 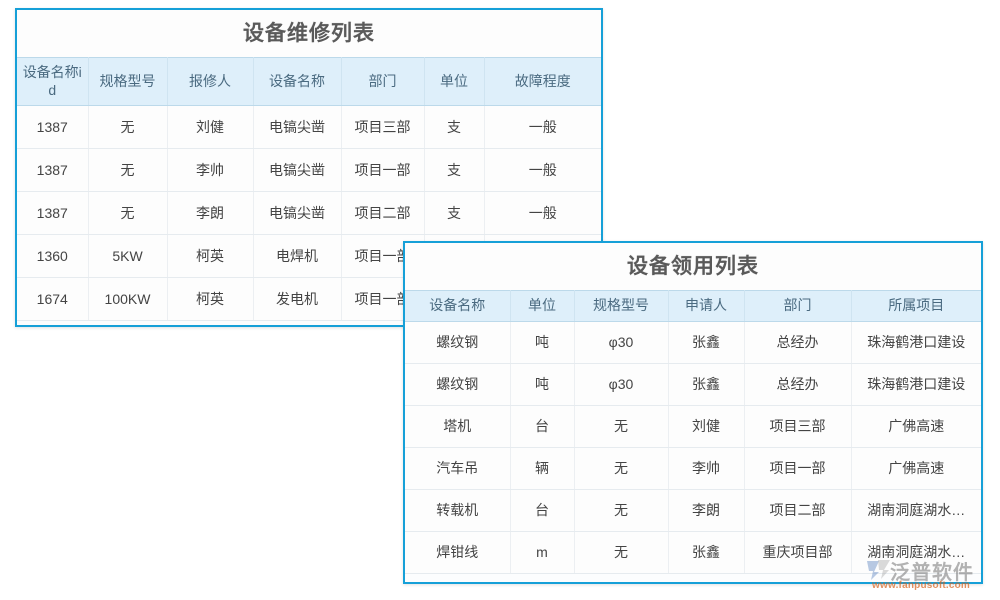 What do you see at coordinates (798, 306) in the screenshot?
I see `issue-col-department: 部门` at bounding box center [798, 306].